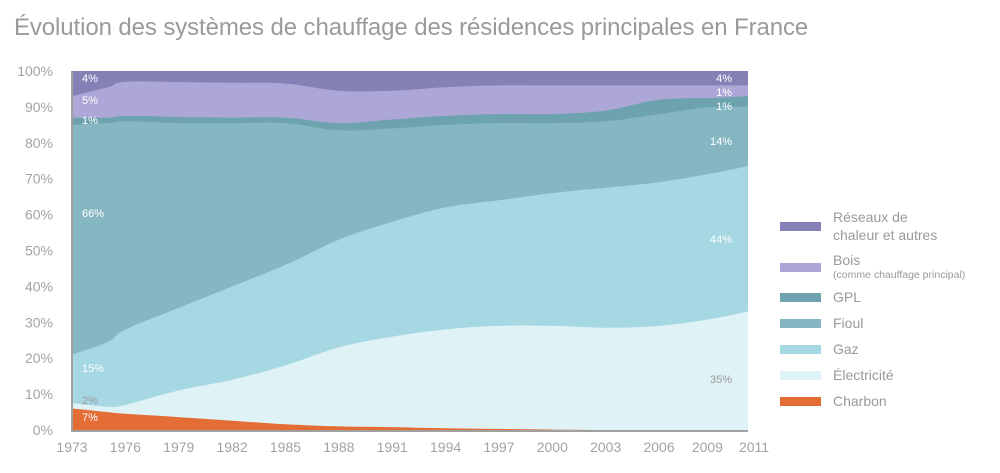 Image resolution: width=1000 pixels, height=473 pixels. I want to click on data-label-fioul-2011: 14%, so click(721, 142).